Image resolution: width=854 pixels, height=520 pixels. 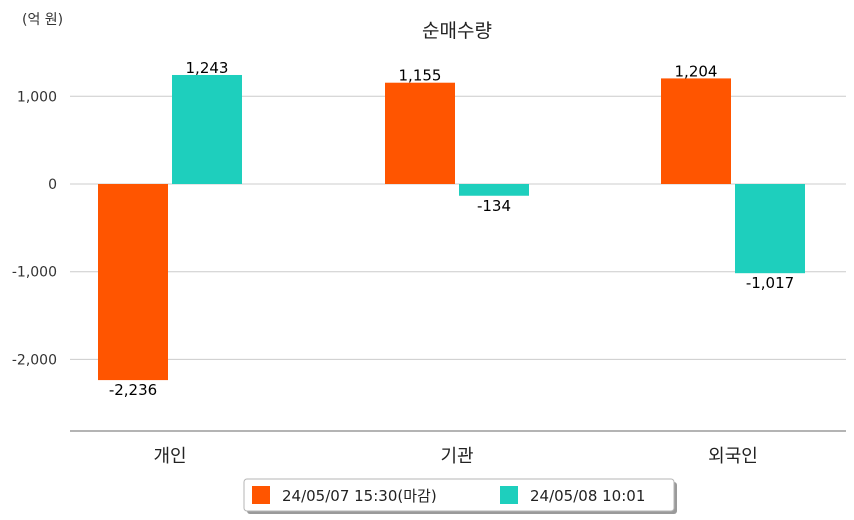 I want to click on data-label: -2,236, so click(x=133, y=390).